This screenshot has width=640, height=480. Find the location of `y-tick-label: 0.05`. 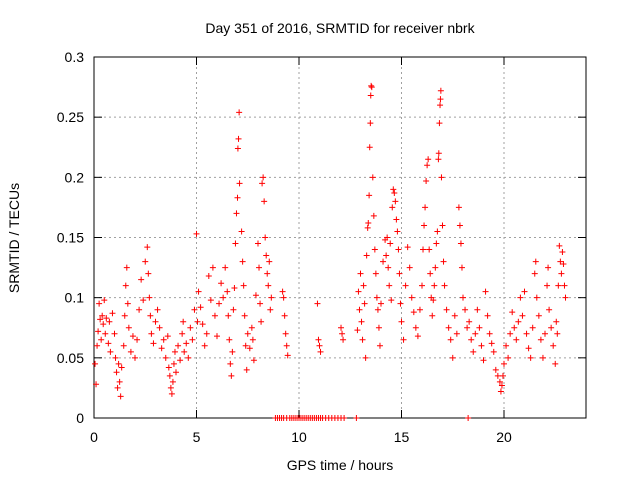

y-tick-label: 0.05 is located at coordinates (70, 358).